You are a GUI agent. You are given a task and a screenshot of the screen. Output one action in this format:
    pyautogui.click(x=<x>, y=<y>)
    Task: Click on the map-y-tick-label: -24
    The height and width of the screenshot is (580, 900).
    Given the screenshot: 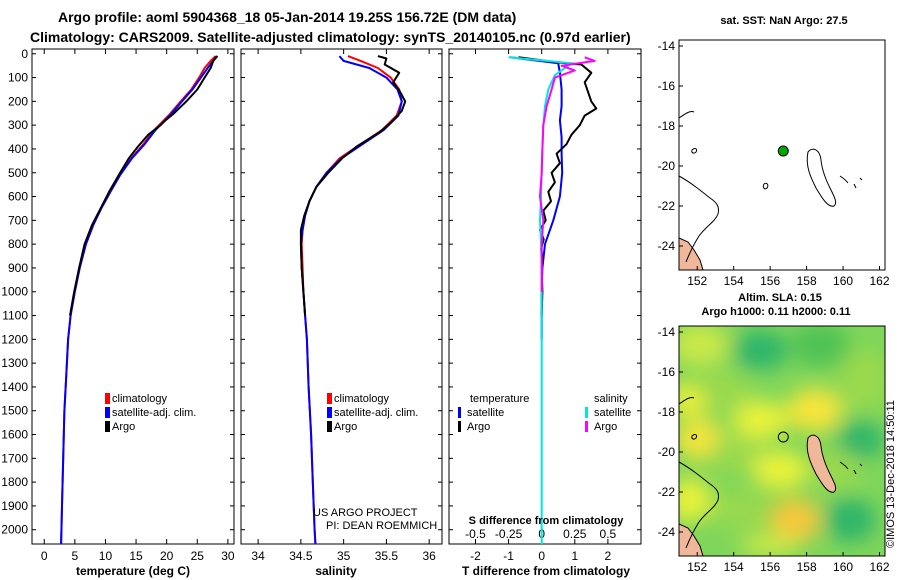 What is the action you would take?
    pyautogui.click(x=667, y=532)
    